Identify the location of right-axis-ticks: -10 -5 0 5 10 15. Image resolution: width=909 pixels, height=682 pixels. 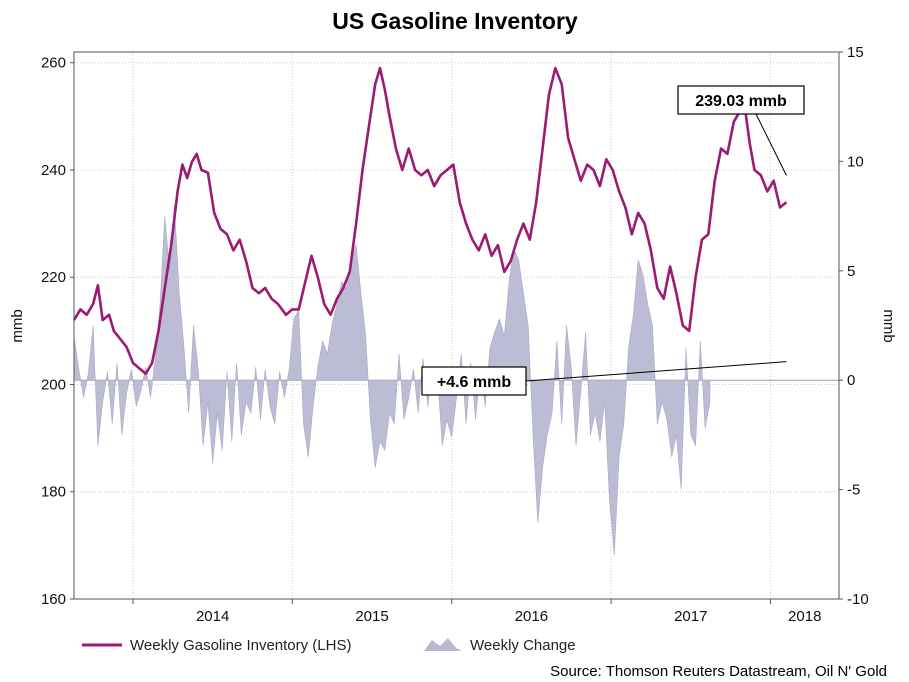
(854, 326).